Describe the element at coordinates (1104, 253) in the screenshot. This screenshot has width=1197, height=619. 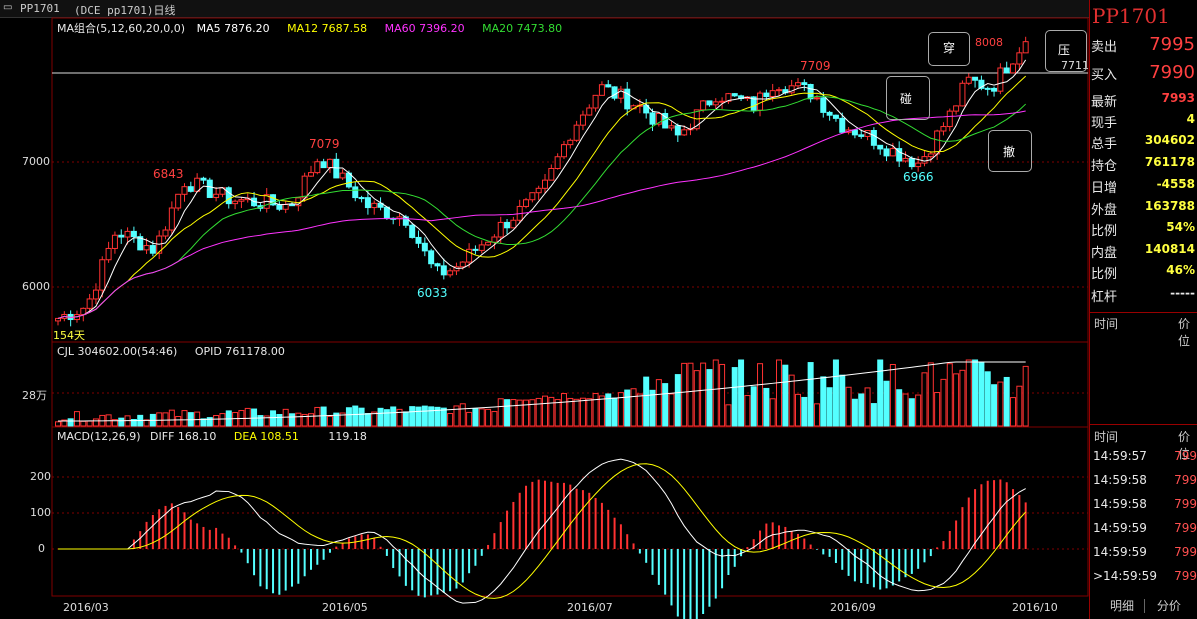
I see `quote-key: 内盘` at that location.